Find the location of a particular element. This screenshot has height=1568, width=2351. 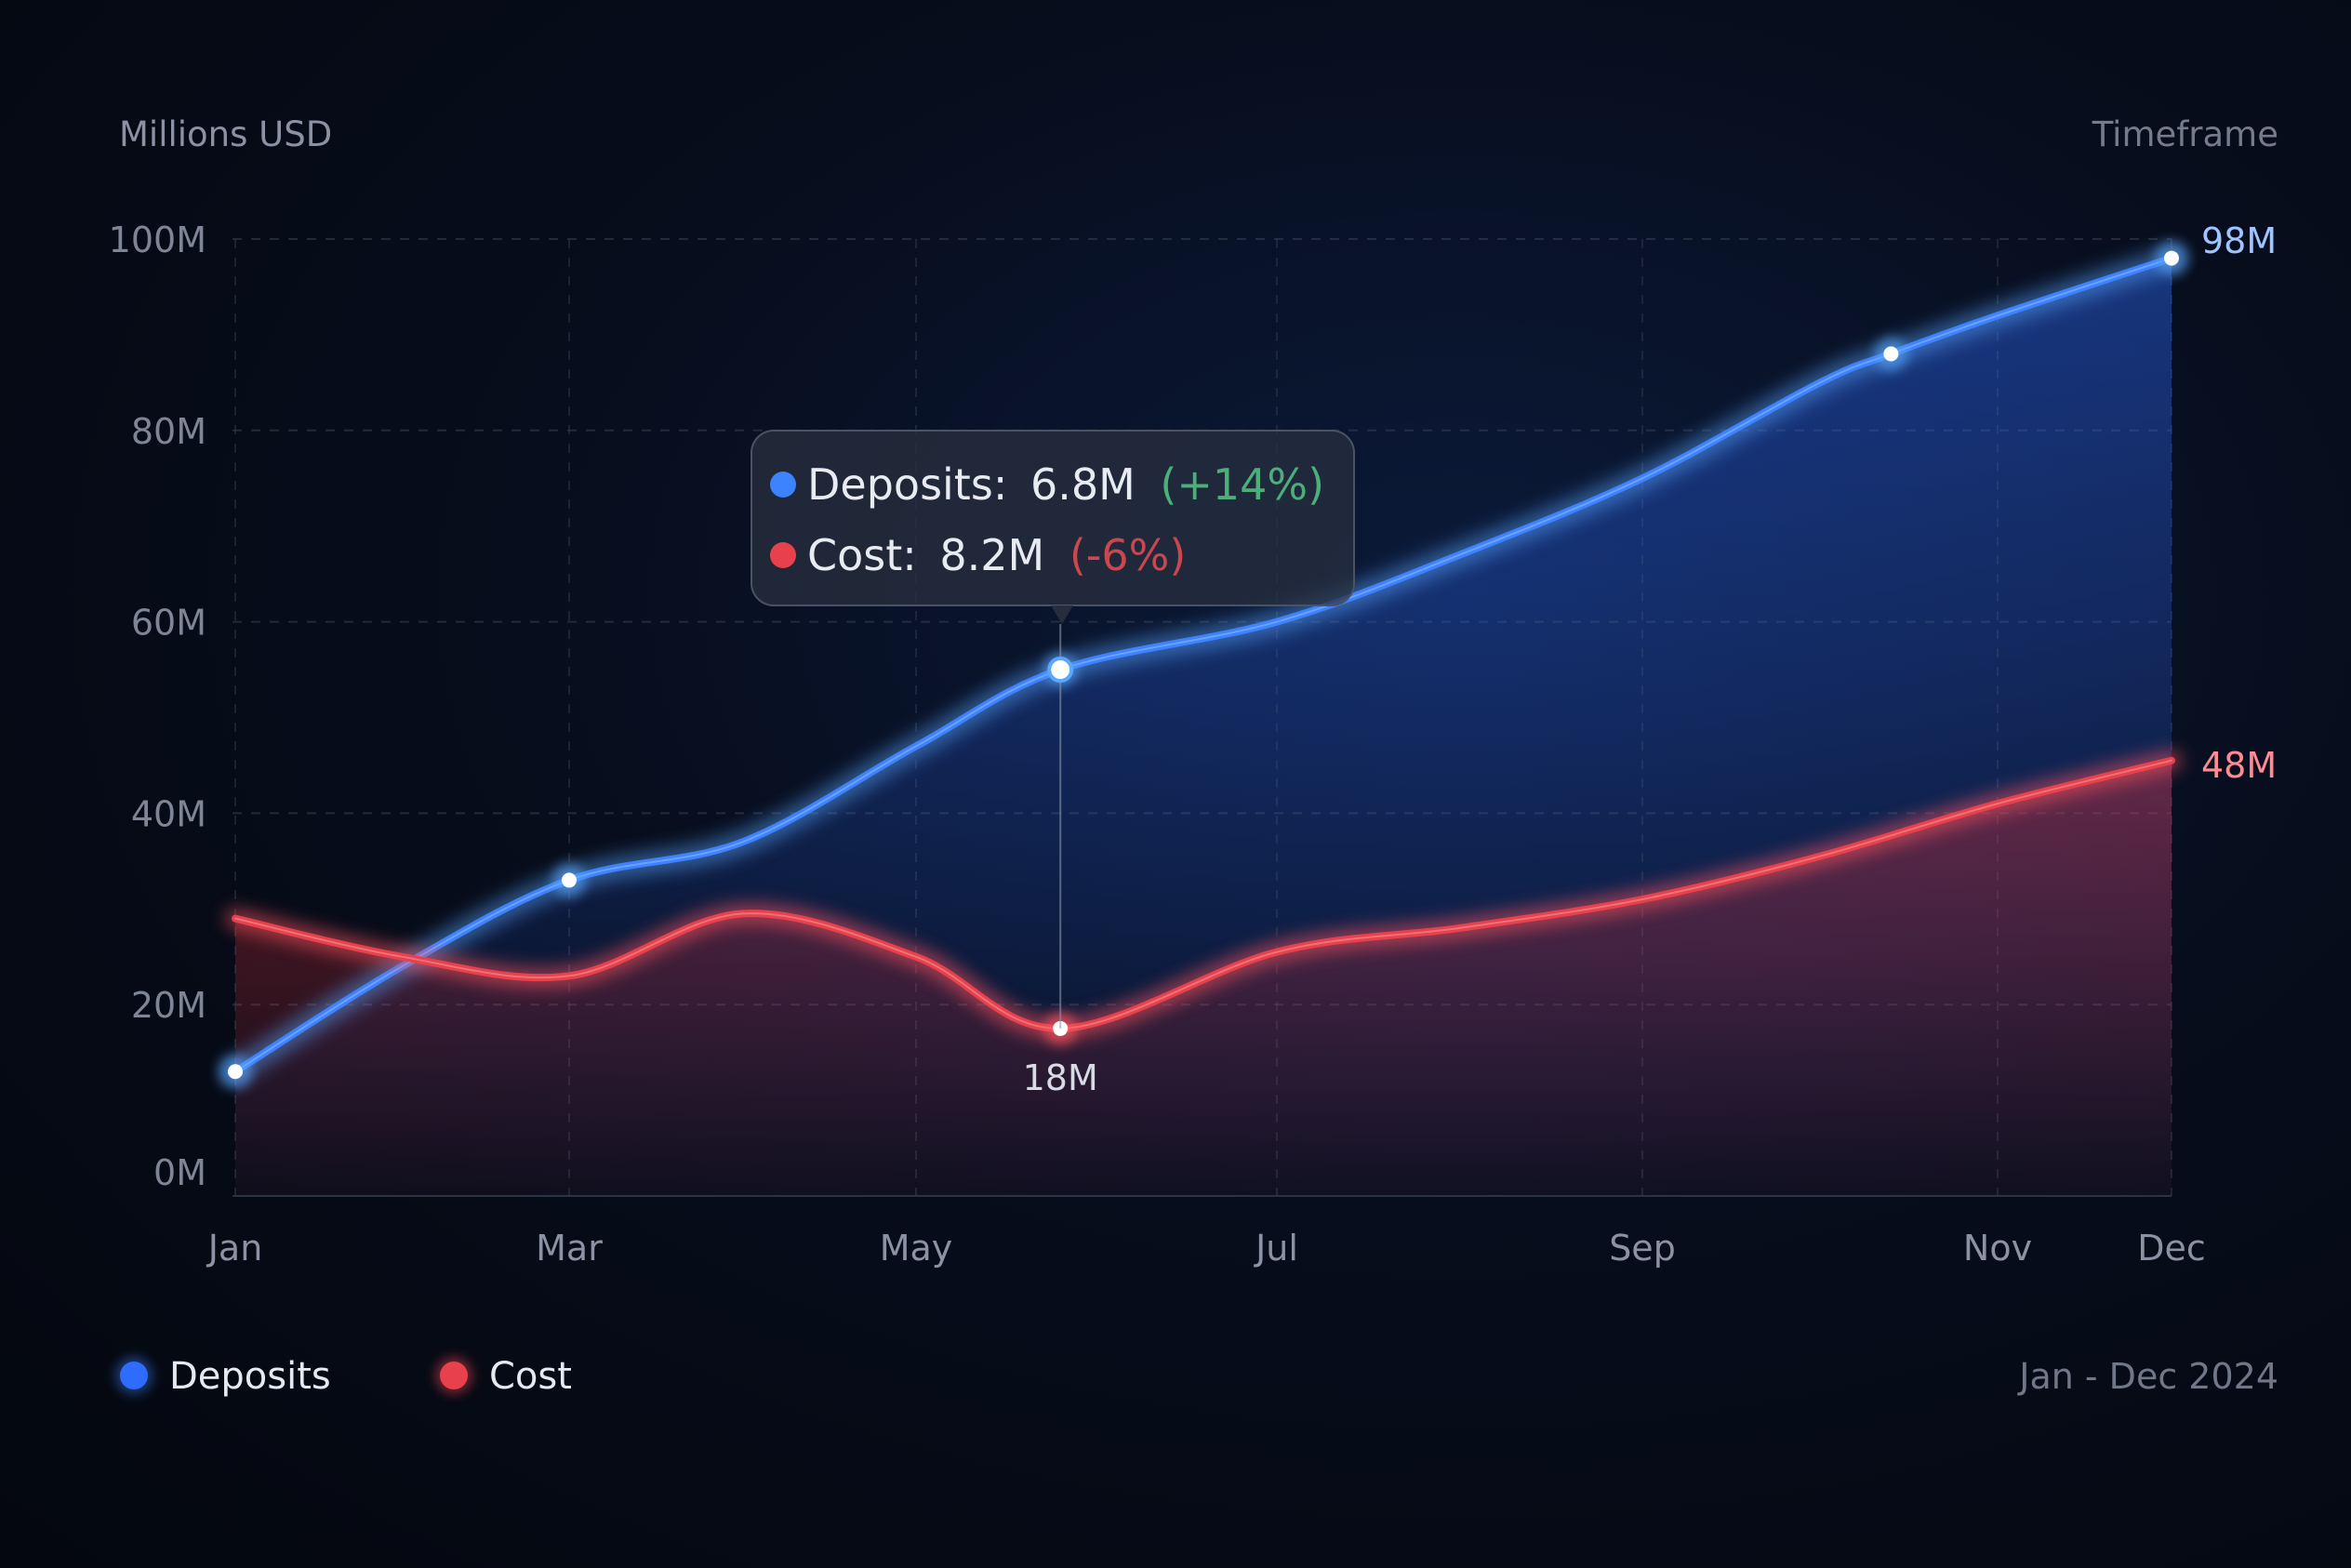

cost-end-label: 48M is located at coordinates (2239, 765).